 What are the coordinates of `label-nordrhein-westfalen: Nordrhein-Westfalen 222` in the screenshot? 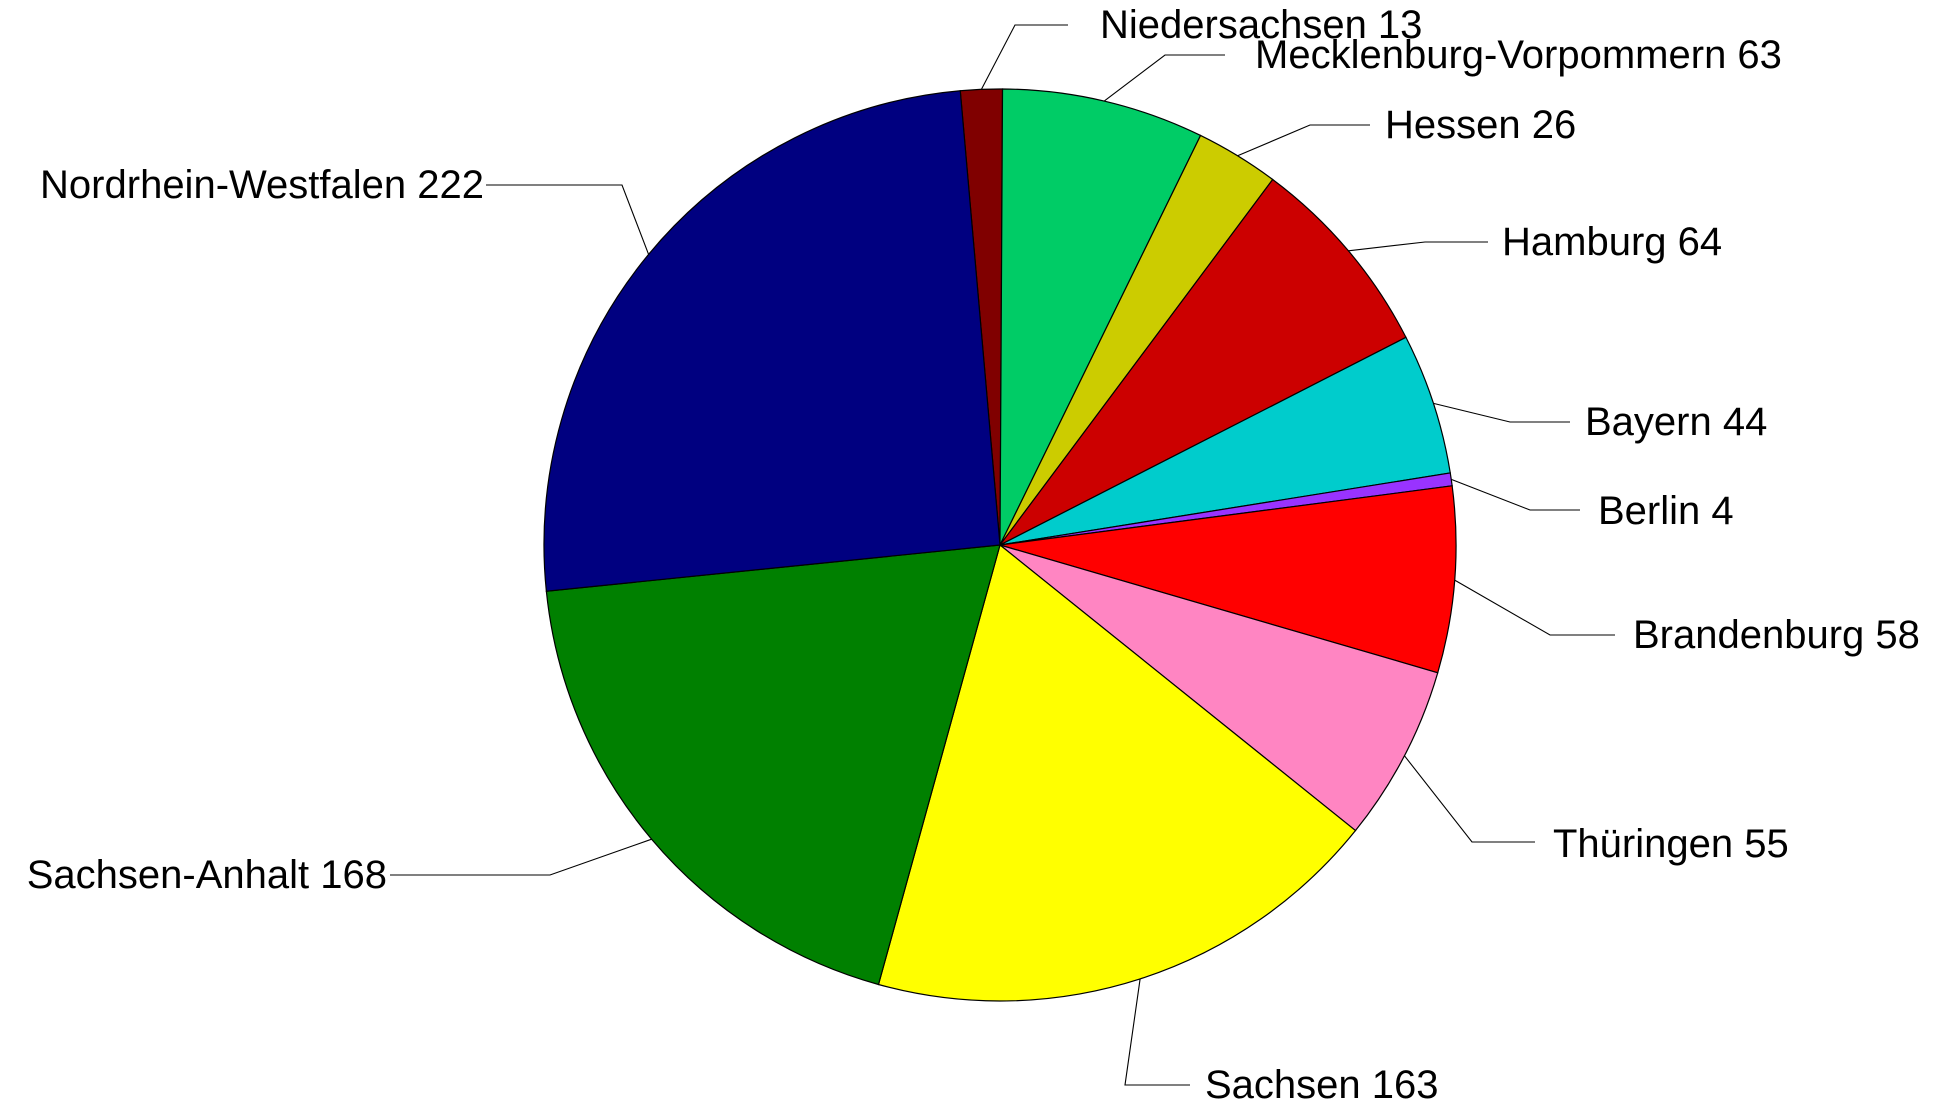 It's located at (262, 185).